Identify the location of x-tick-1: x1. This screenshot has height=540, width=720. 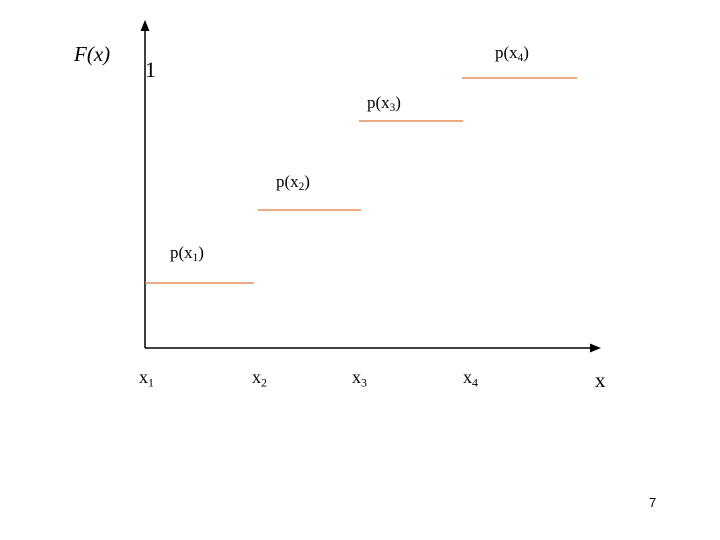
(146, 378).